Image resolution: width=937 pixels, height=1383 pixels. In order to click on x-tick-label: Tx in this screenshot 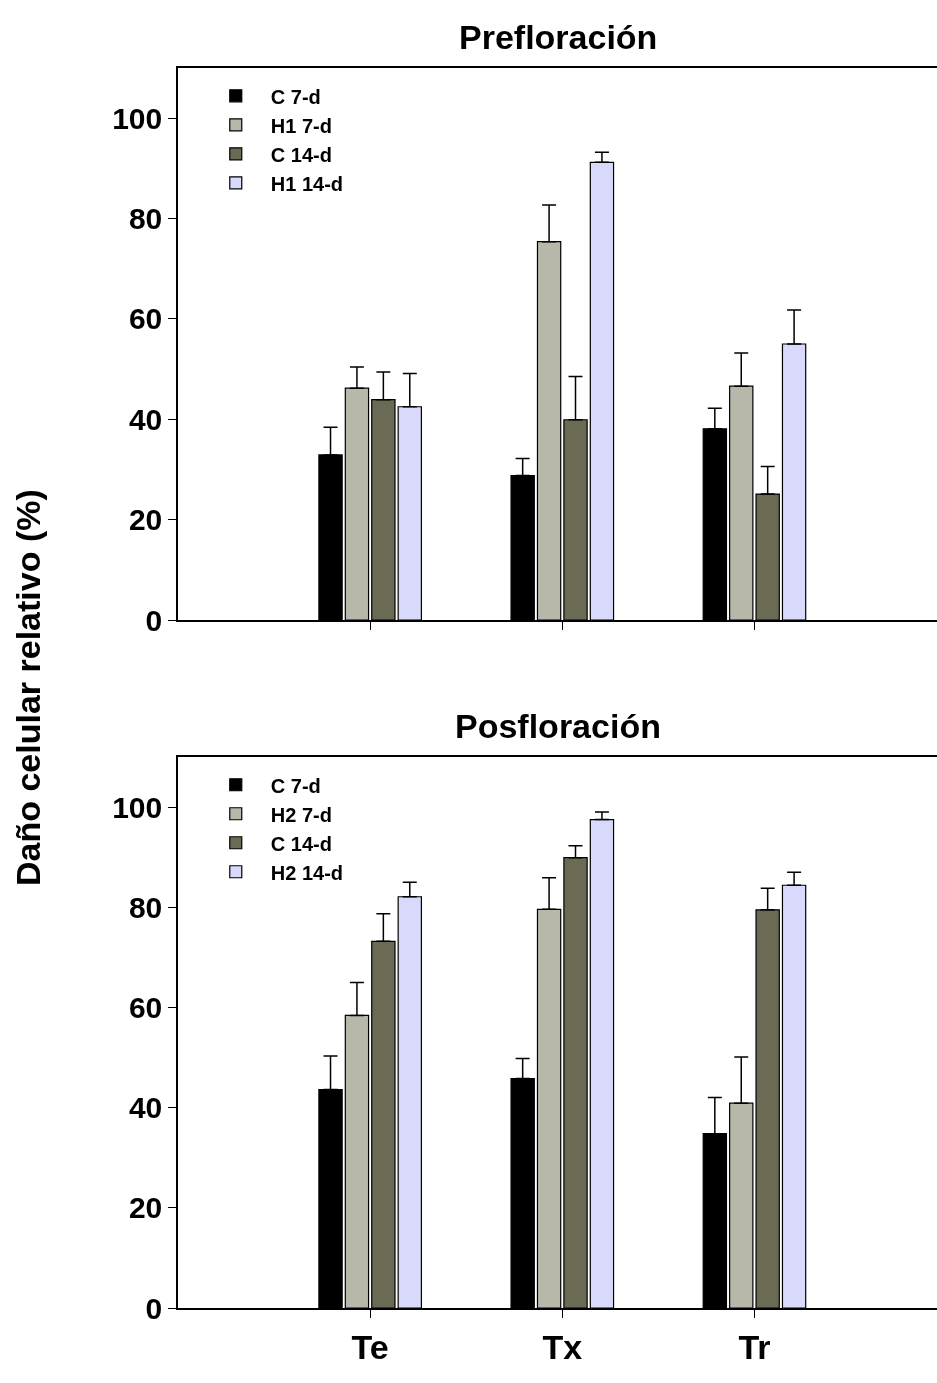, I will do `click(562, 1346)`.